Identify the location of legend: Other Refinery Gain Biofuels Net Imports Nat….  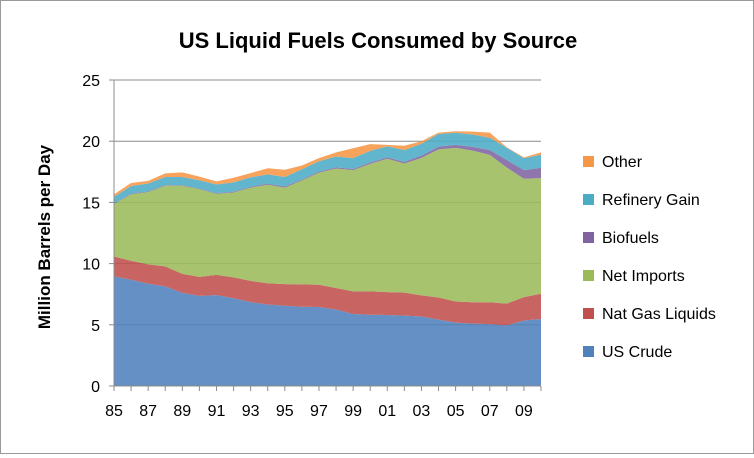
(649, 257).